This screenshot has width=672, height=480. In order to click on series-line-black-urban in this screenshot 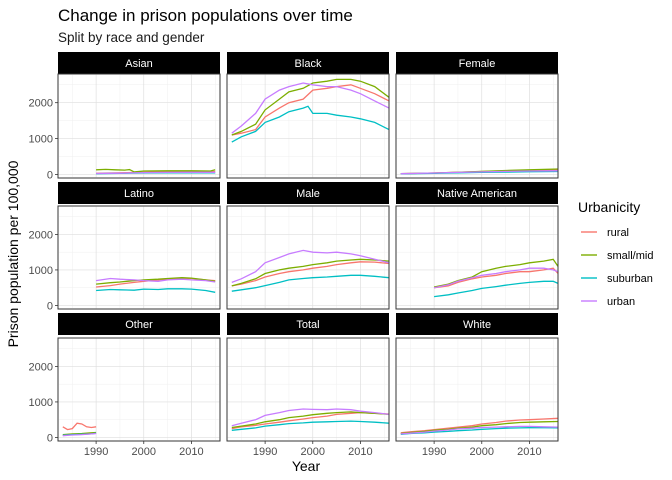, I will do `click(310, 108)`.